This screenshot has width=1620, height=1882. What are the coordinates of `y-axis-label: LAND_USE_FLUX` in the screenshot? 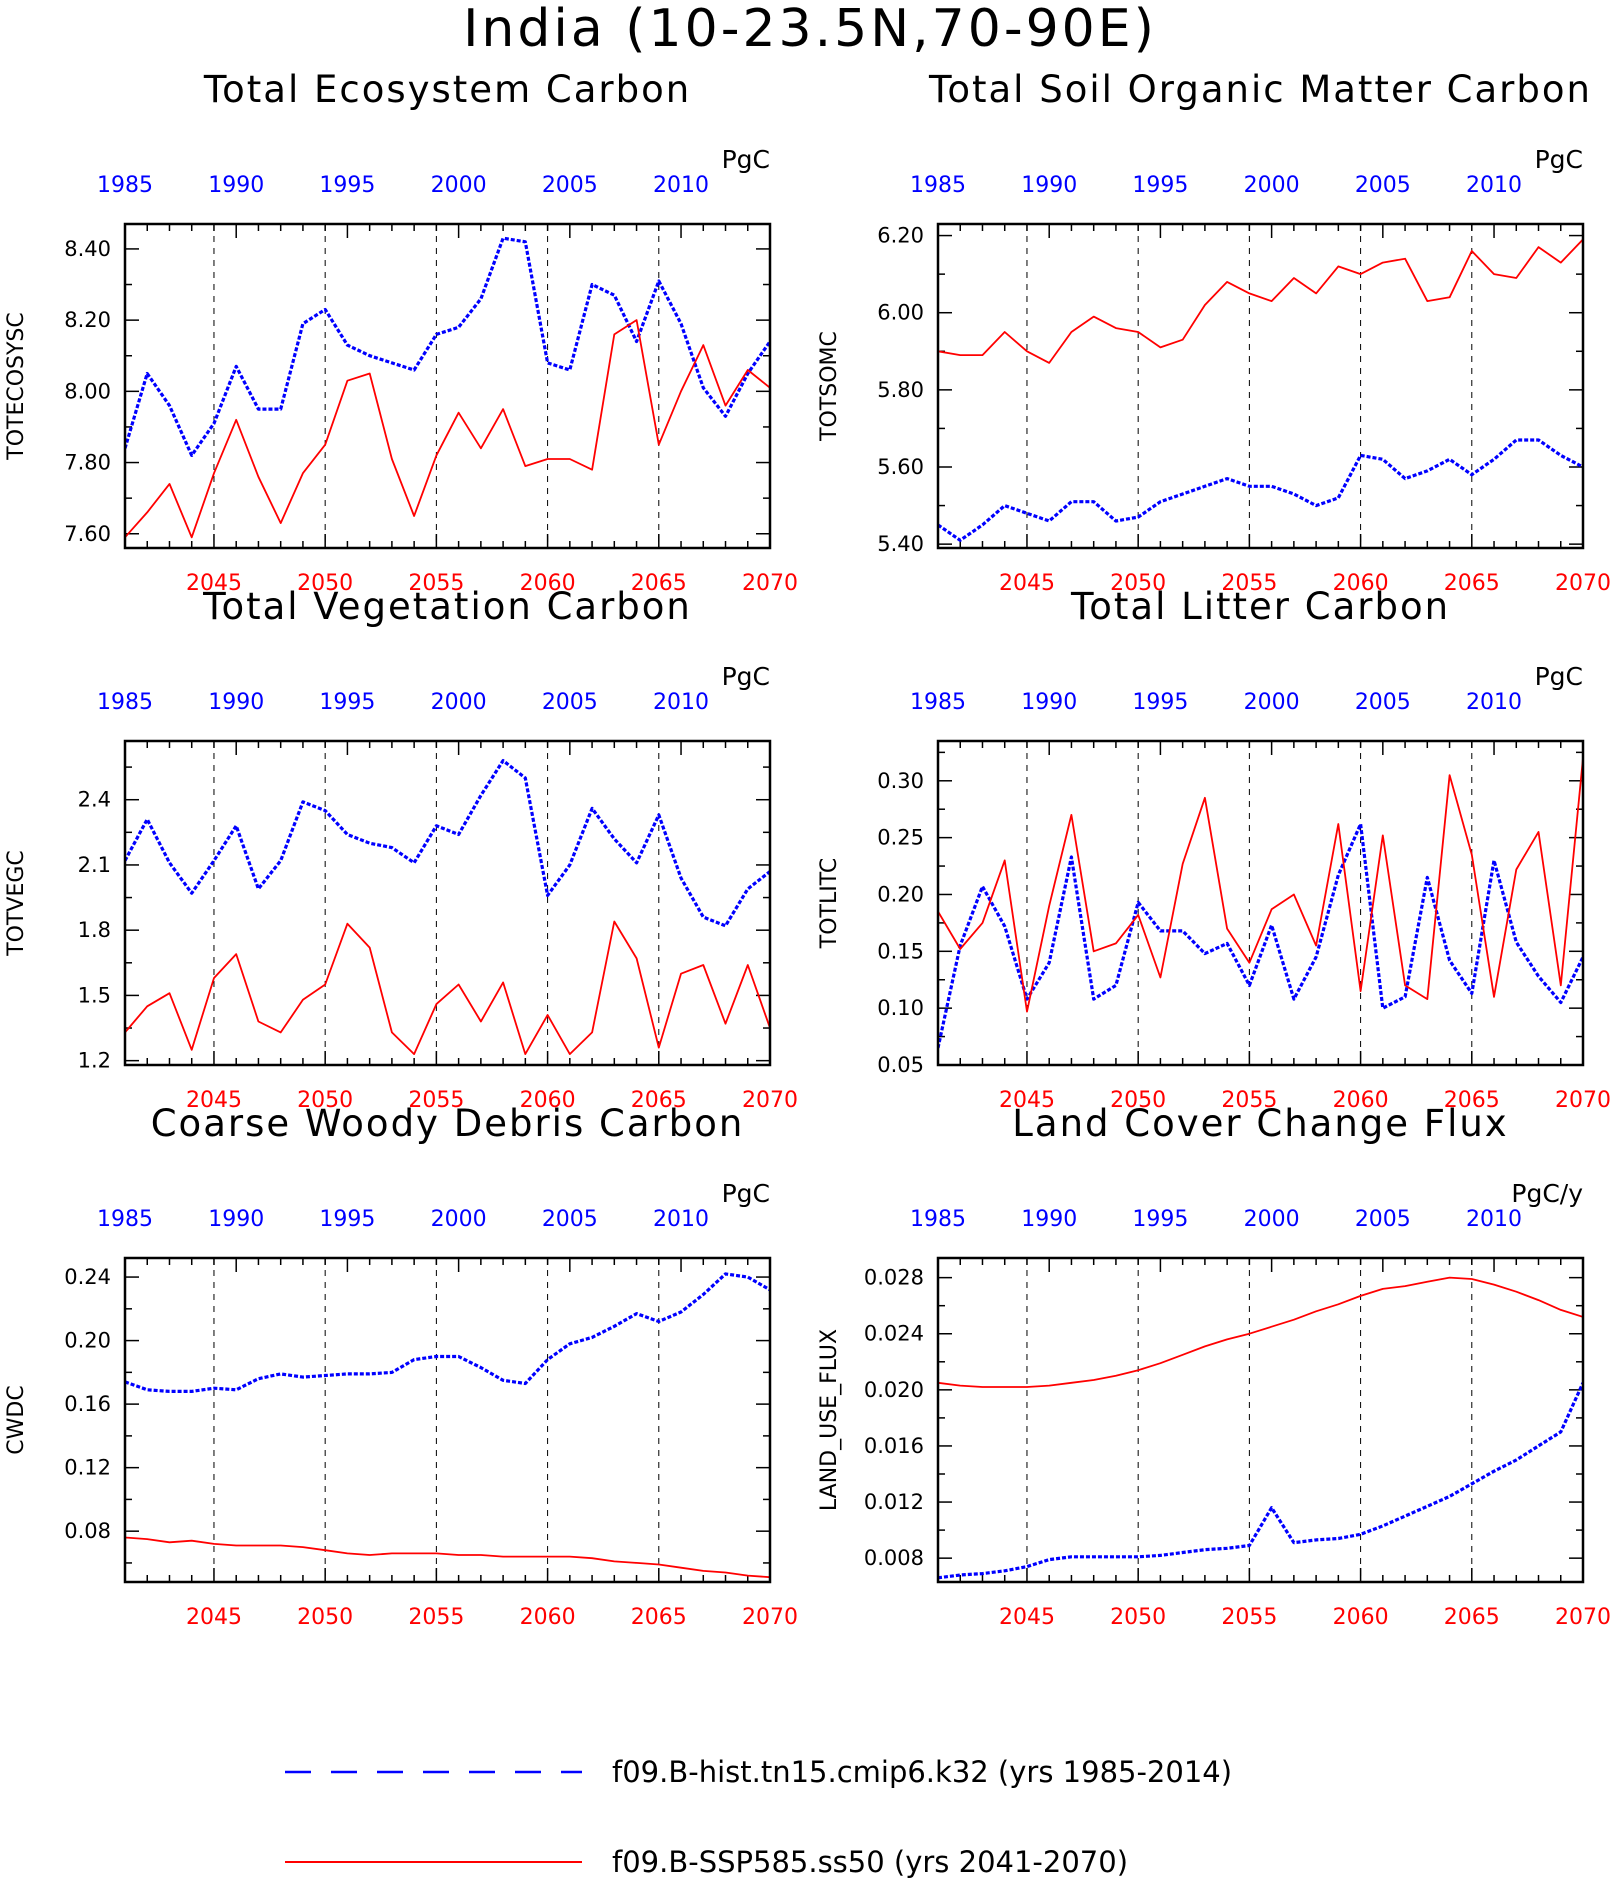 It's located at (829, 1420).